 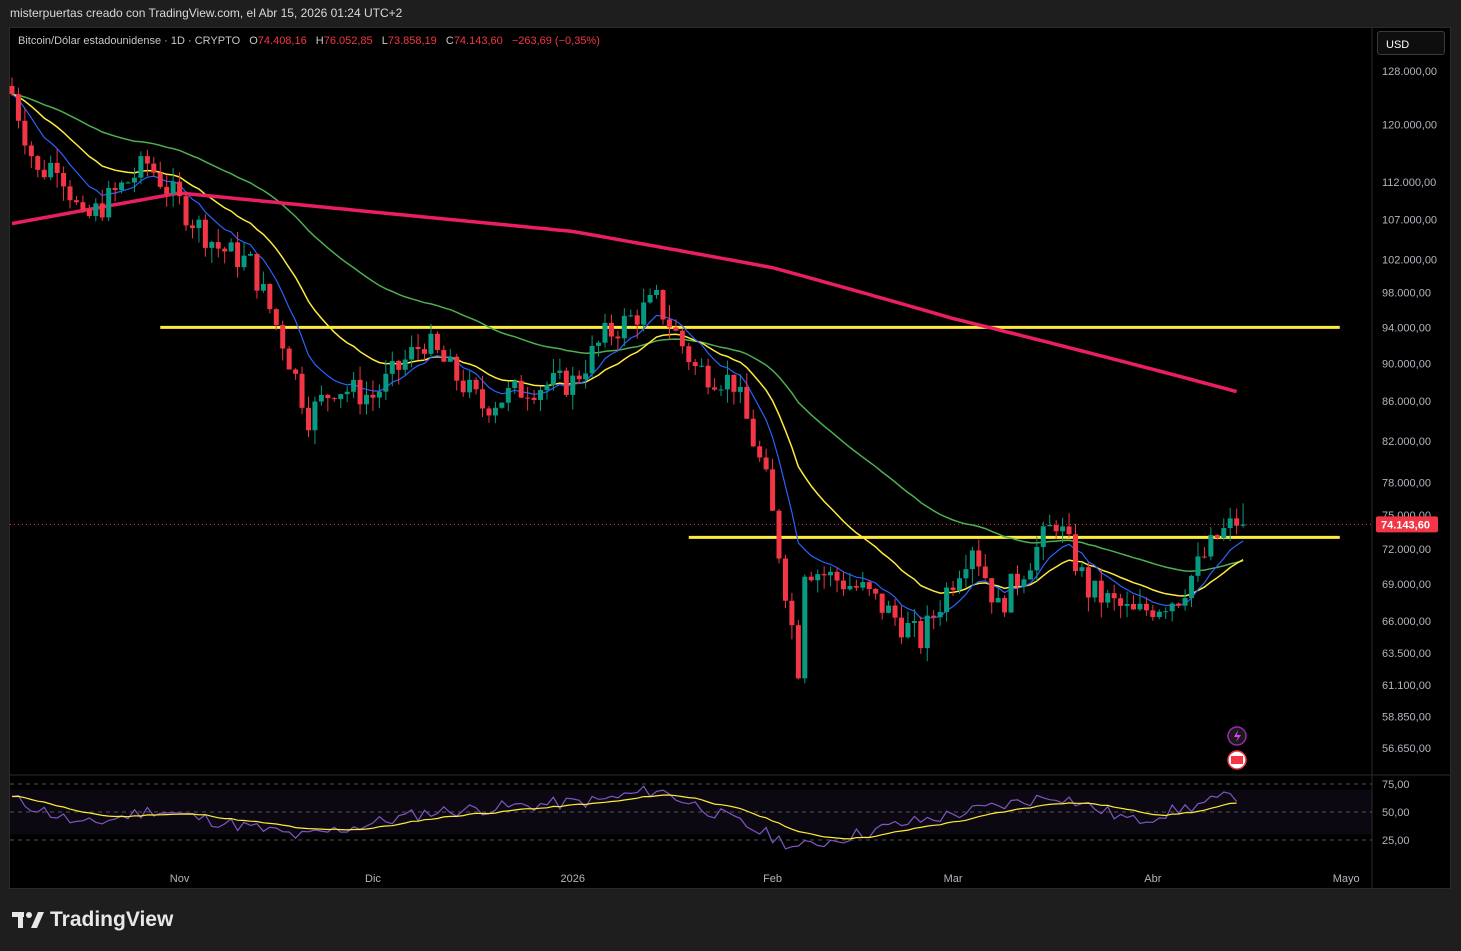 I want to click on price-axis-label: 72.000,00, so click(x=1406, y=550).